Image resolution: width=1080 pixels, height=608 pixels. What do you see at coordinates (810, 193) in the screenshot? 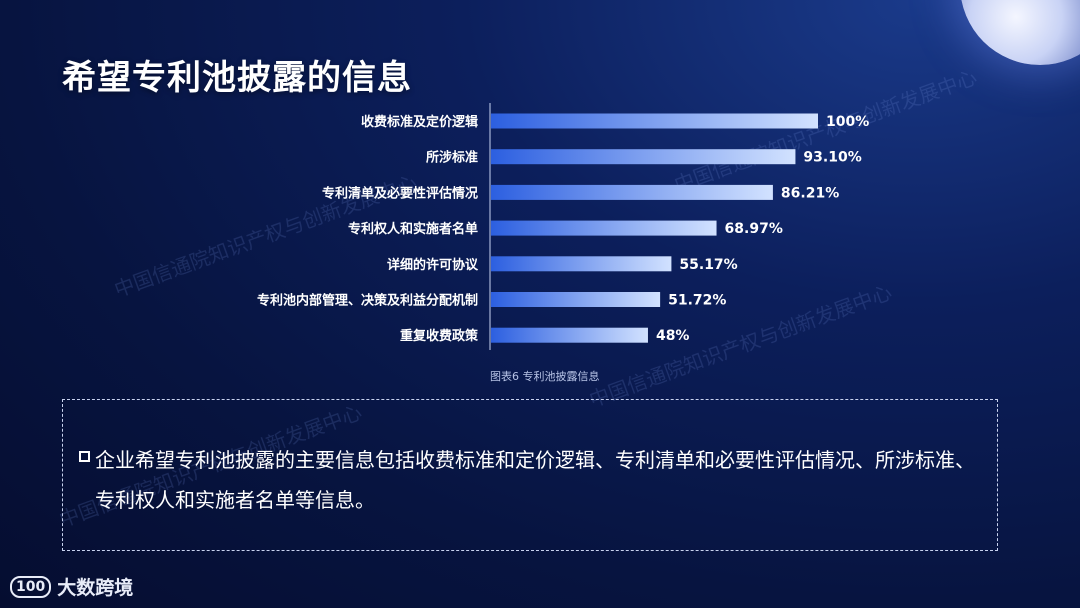
I see `value-label: 86.21%` at bounding box center [810, 193].